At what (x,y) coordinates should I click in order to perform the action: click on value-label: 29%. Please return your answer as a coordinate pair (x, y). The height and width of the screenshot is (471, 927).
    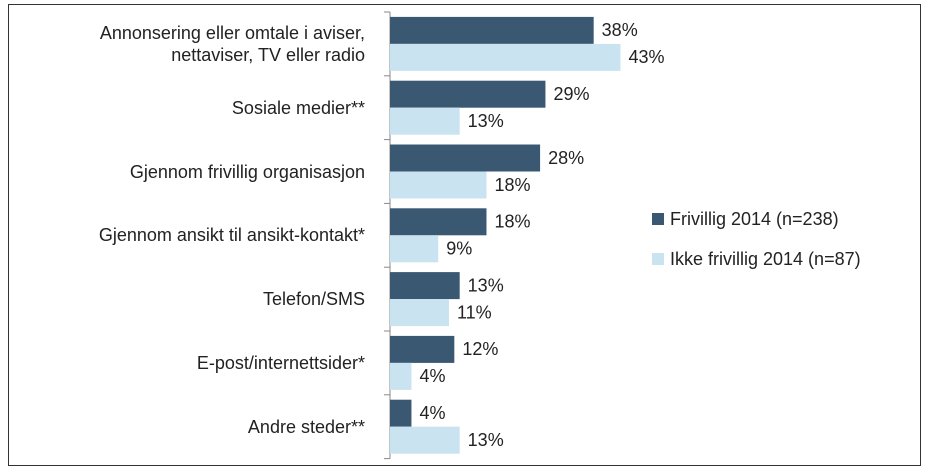
    Looking at the image, I should click on (571, 94).